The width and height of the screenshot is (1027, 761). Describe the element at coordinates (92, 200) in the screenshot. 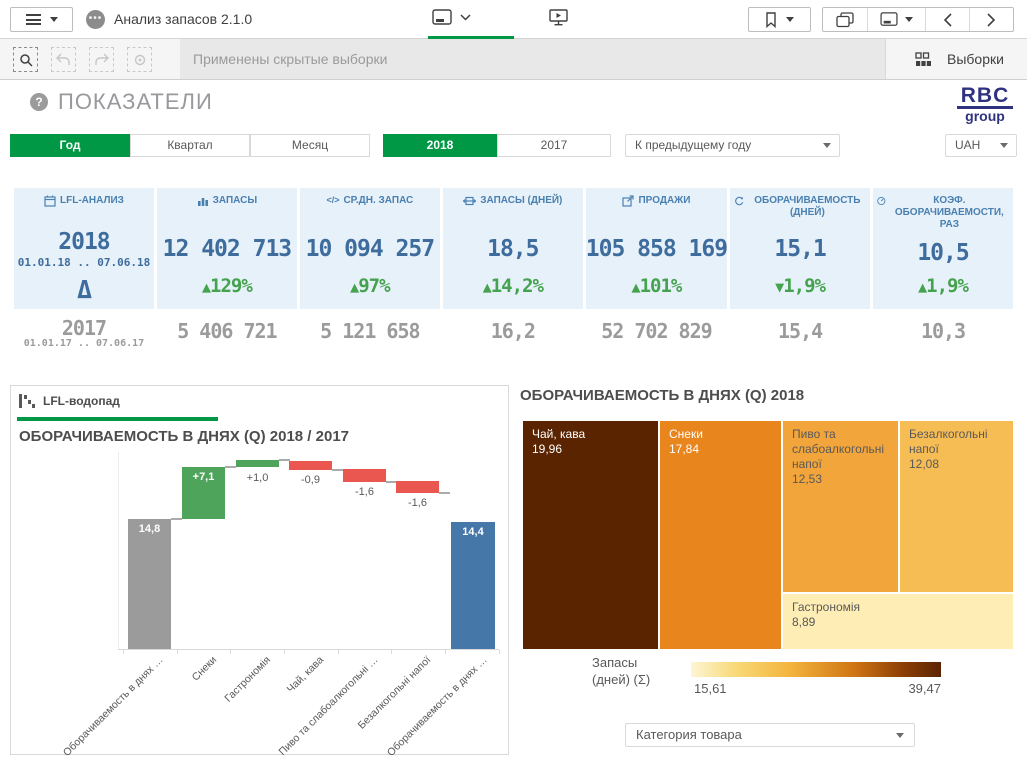

I see `kpi-header: LFL-АНАЛИЗ` at that location.